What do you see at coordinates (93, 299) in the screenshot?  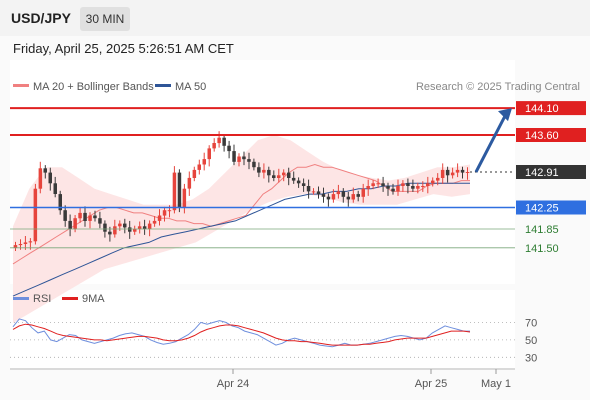 I see `rsi-ma-legend-label: 9MA` at bounding box center [93, 299].